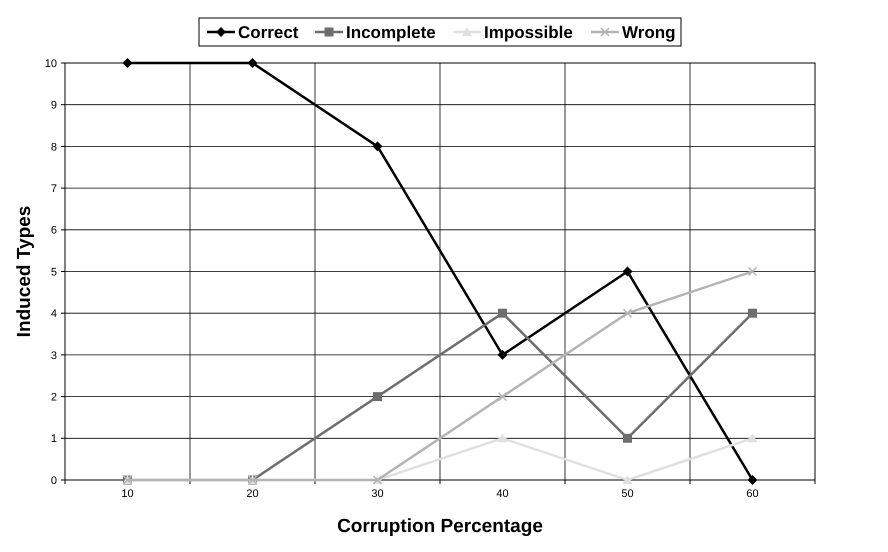  What do you see at coordinates (53, 188) in the screenshot?
I see `y-tick-label: 7` at bounding box center [53, 188].